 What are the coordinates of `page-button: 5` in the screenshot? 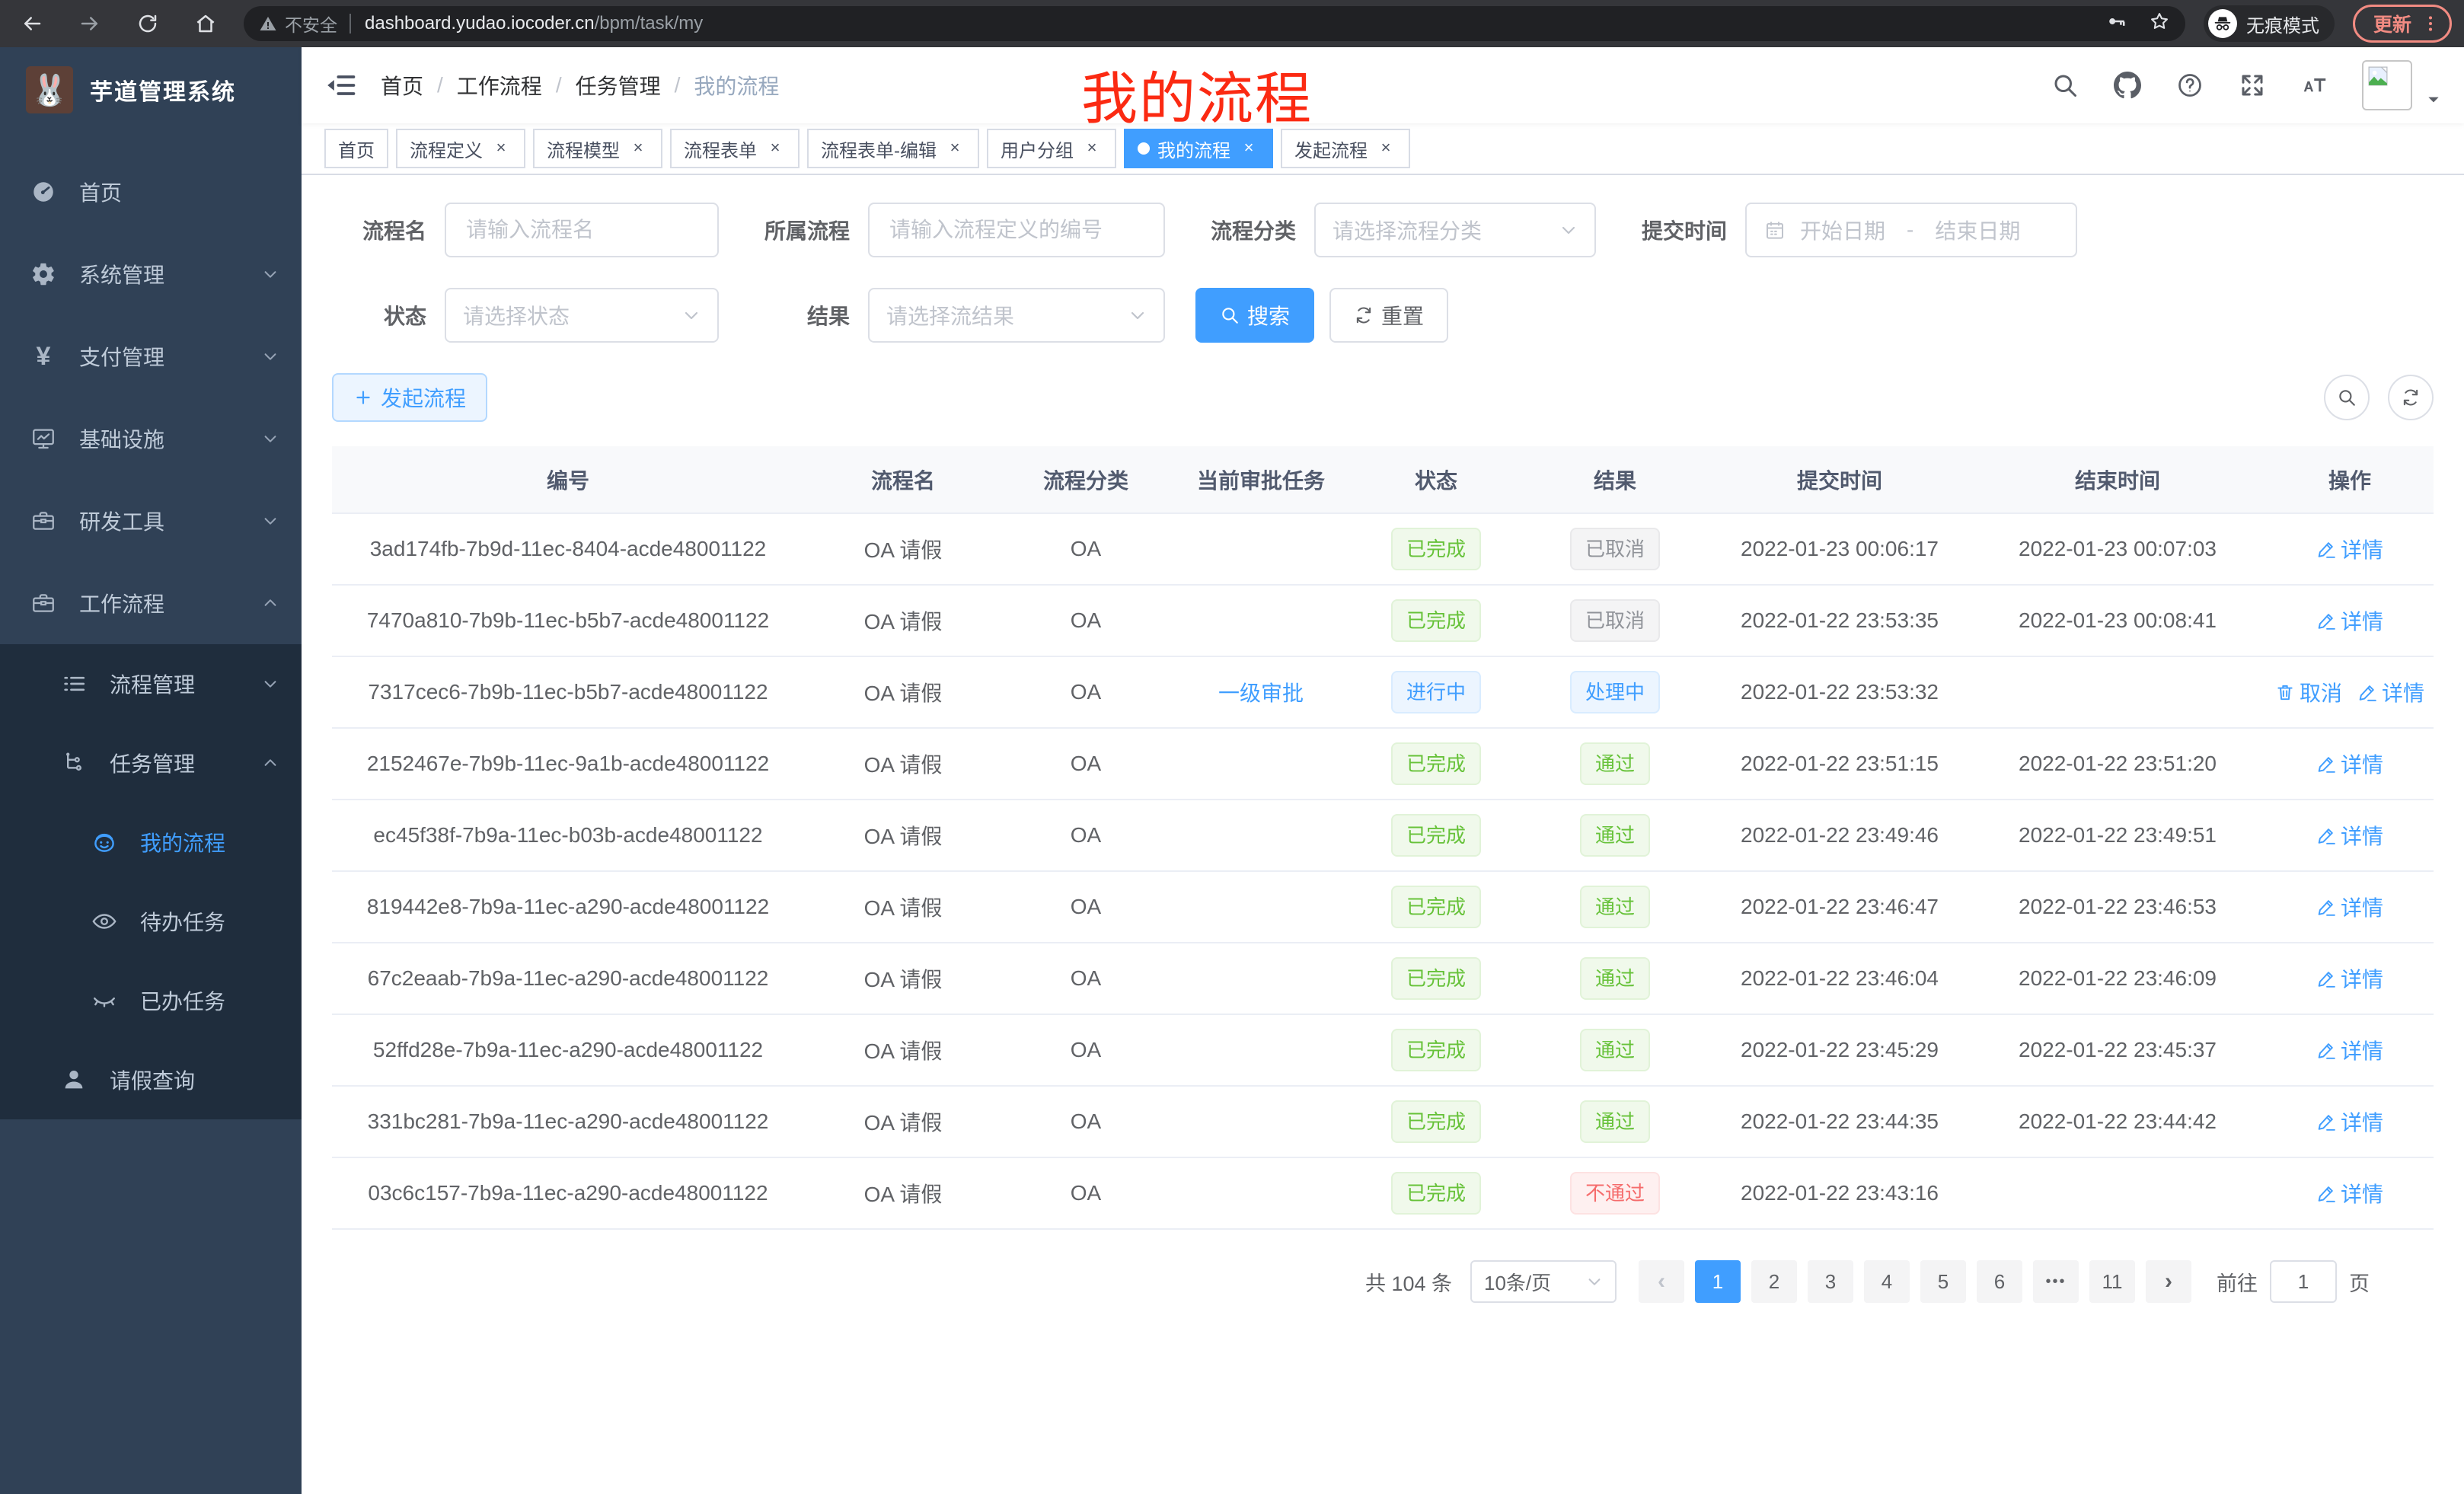 It's located at (1943, 1281).